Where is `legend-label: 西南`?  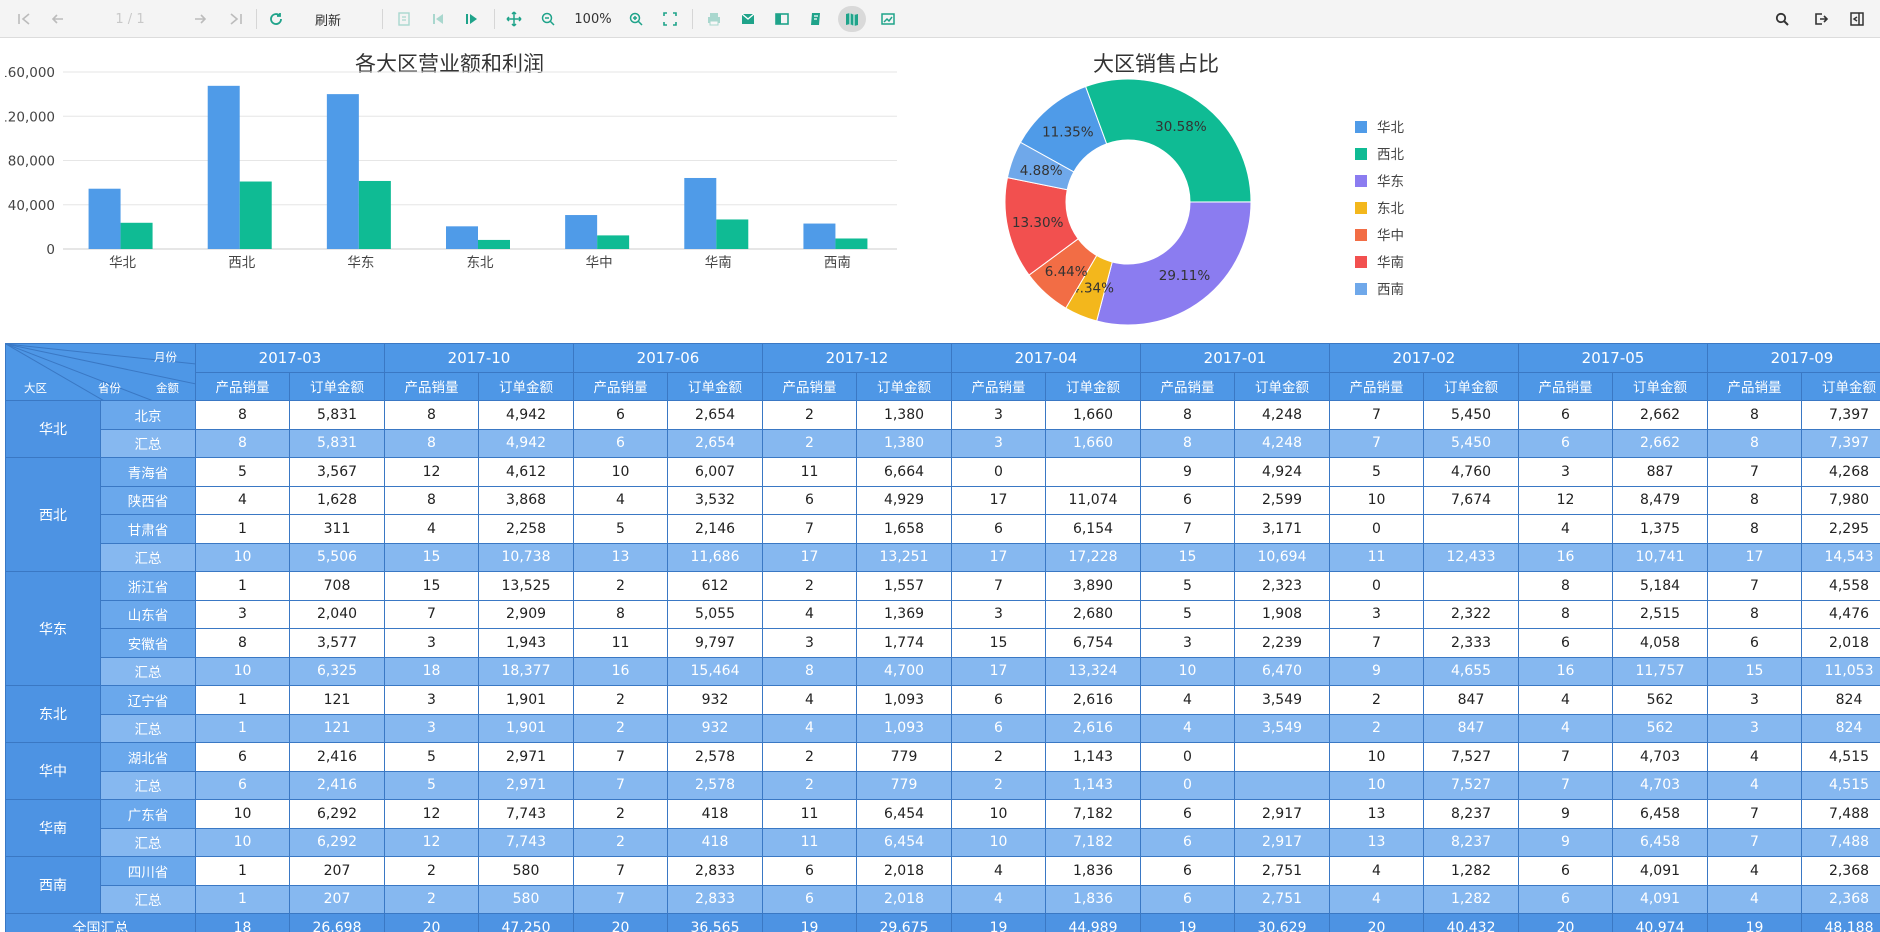 legend-label: 西南 is located at coordinates (1390, 290).